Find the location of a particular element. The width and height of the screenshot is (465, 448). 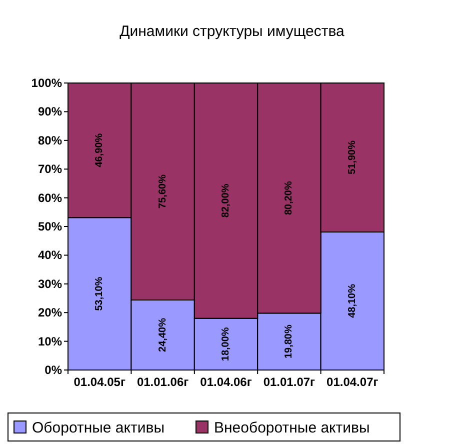

data-label: 82,00% is located at coordinates (226, 201).